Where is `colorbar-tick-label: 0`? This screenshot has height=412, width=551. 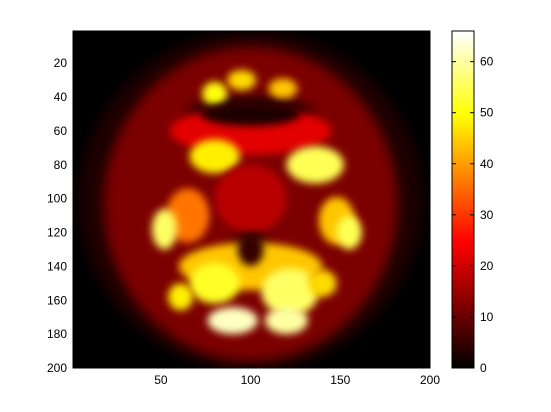 colorbar-tick-label: 0 is located at coordinates (483, 368).